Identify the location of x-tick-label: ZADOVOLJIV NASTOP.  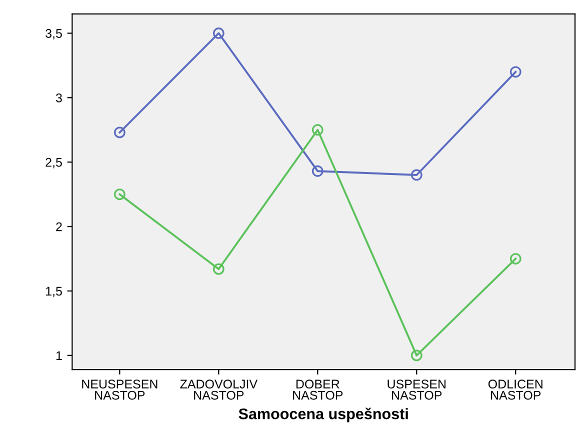
(219, 390).